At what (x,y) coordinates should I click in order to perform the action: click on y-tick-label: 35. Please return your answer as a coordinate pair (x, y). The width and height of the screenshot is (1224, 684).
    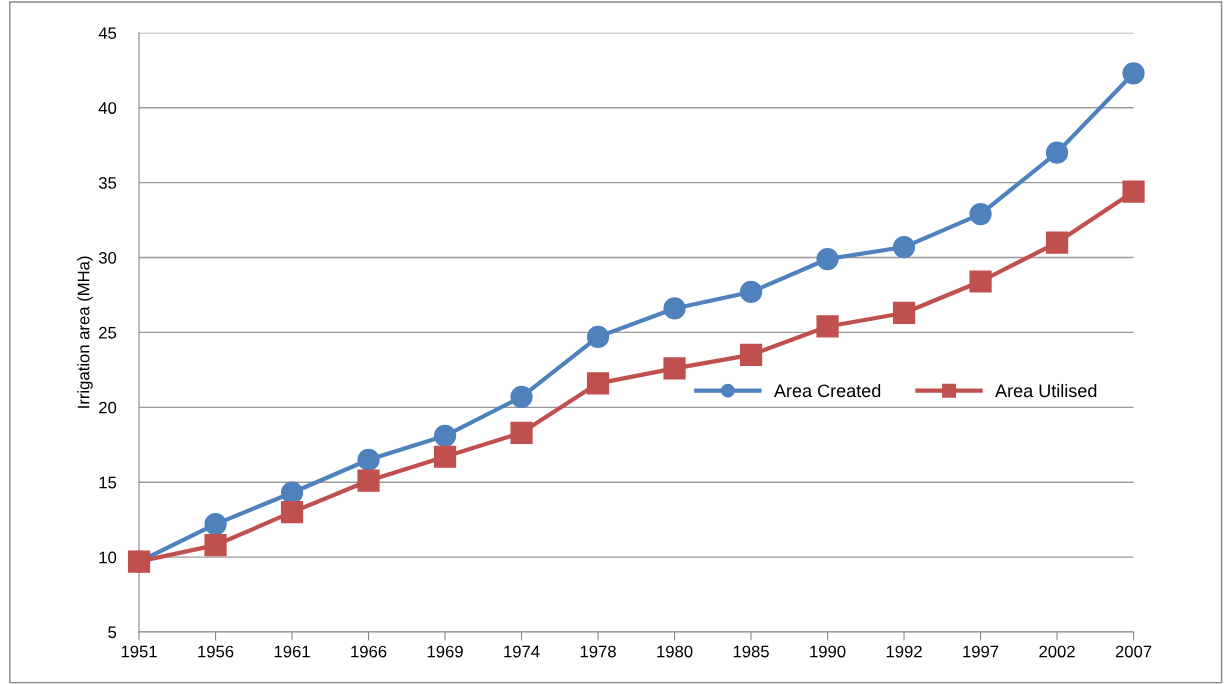
    Looking at the image, I should click on (107, 183).